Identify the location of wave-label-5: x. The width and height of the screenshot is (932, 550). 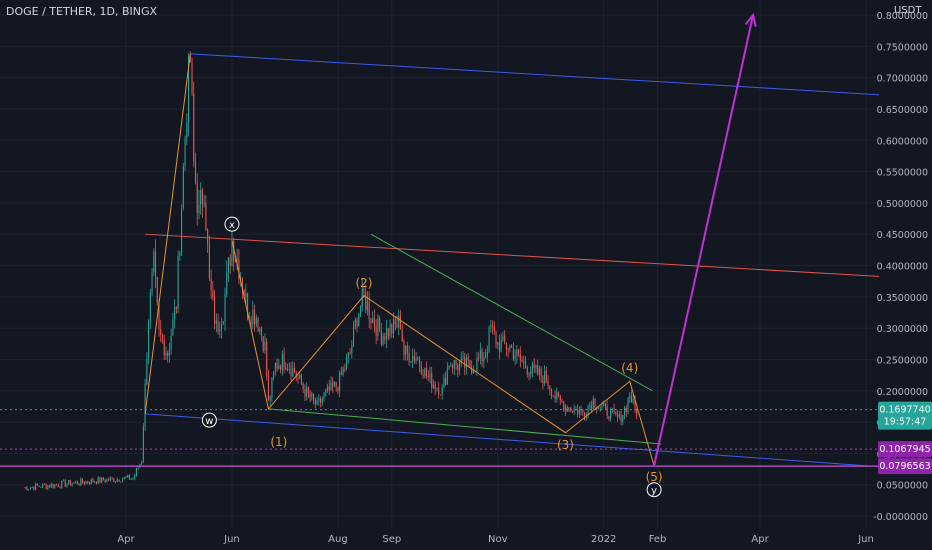
(232, 225).